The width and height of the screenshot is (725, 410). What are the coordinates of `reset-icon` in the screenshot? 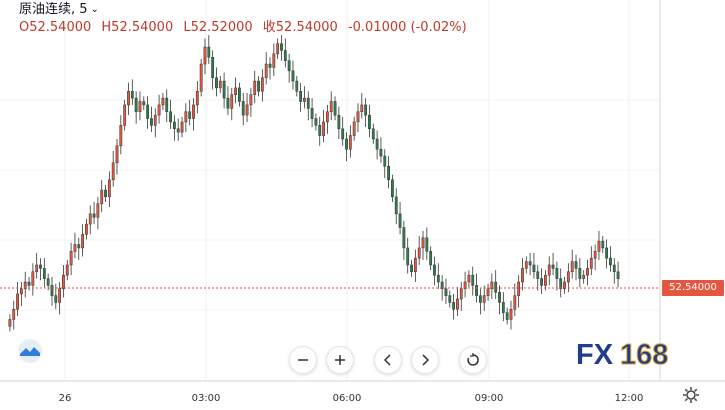 It's located at (473, 359).